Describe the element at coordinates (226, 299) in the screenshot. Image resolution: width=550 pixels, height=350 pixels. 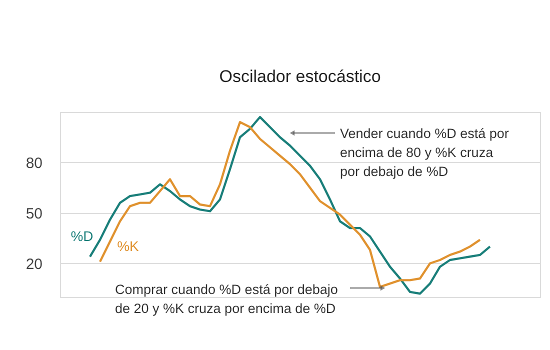
I see `annotation: Comprar cuando %D está por debajo de 20 y %K cruza por encima de %D` at that location.